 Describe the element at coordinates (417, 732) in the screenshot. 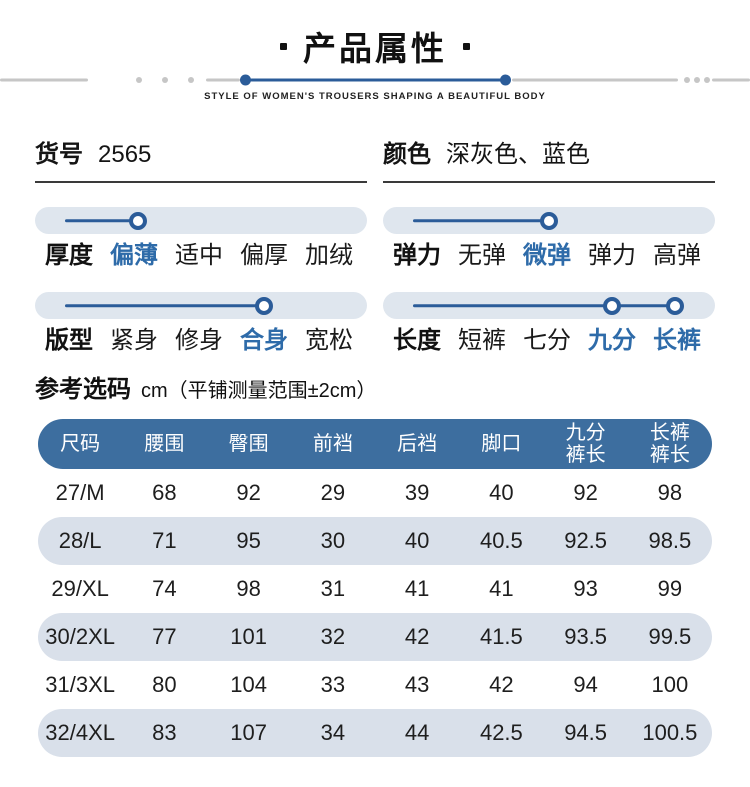

I see `table-cell: 44` at that location.